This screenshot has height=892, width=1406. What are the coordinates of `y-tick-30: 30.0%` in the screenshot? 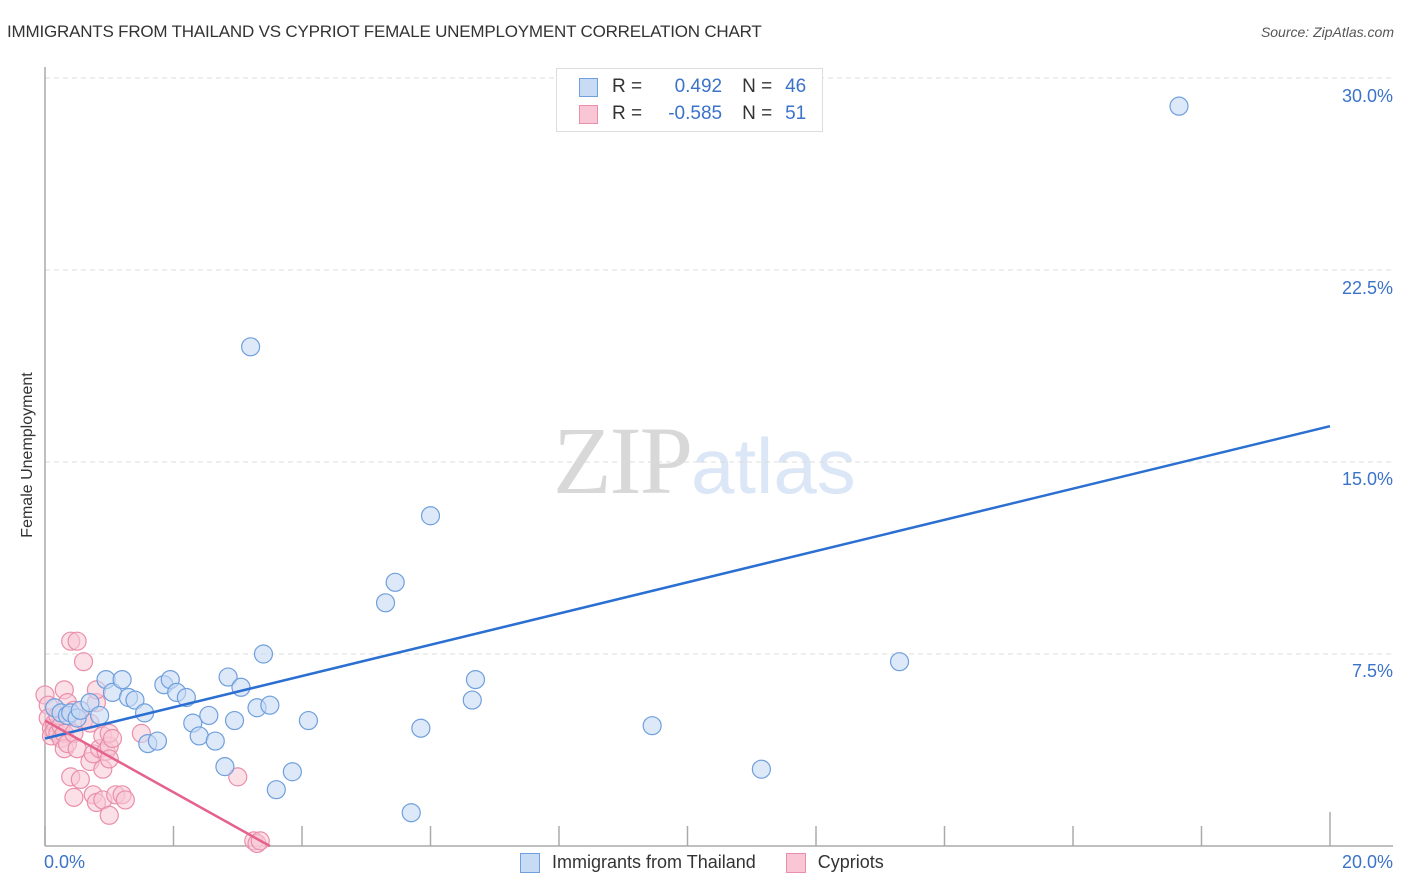 It's located at (1367, 96).